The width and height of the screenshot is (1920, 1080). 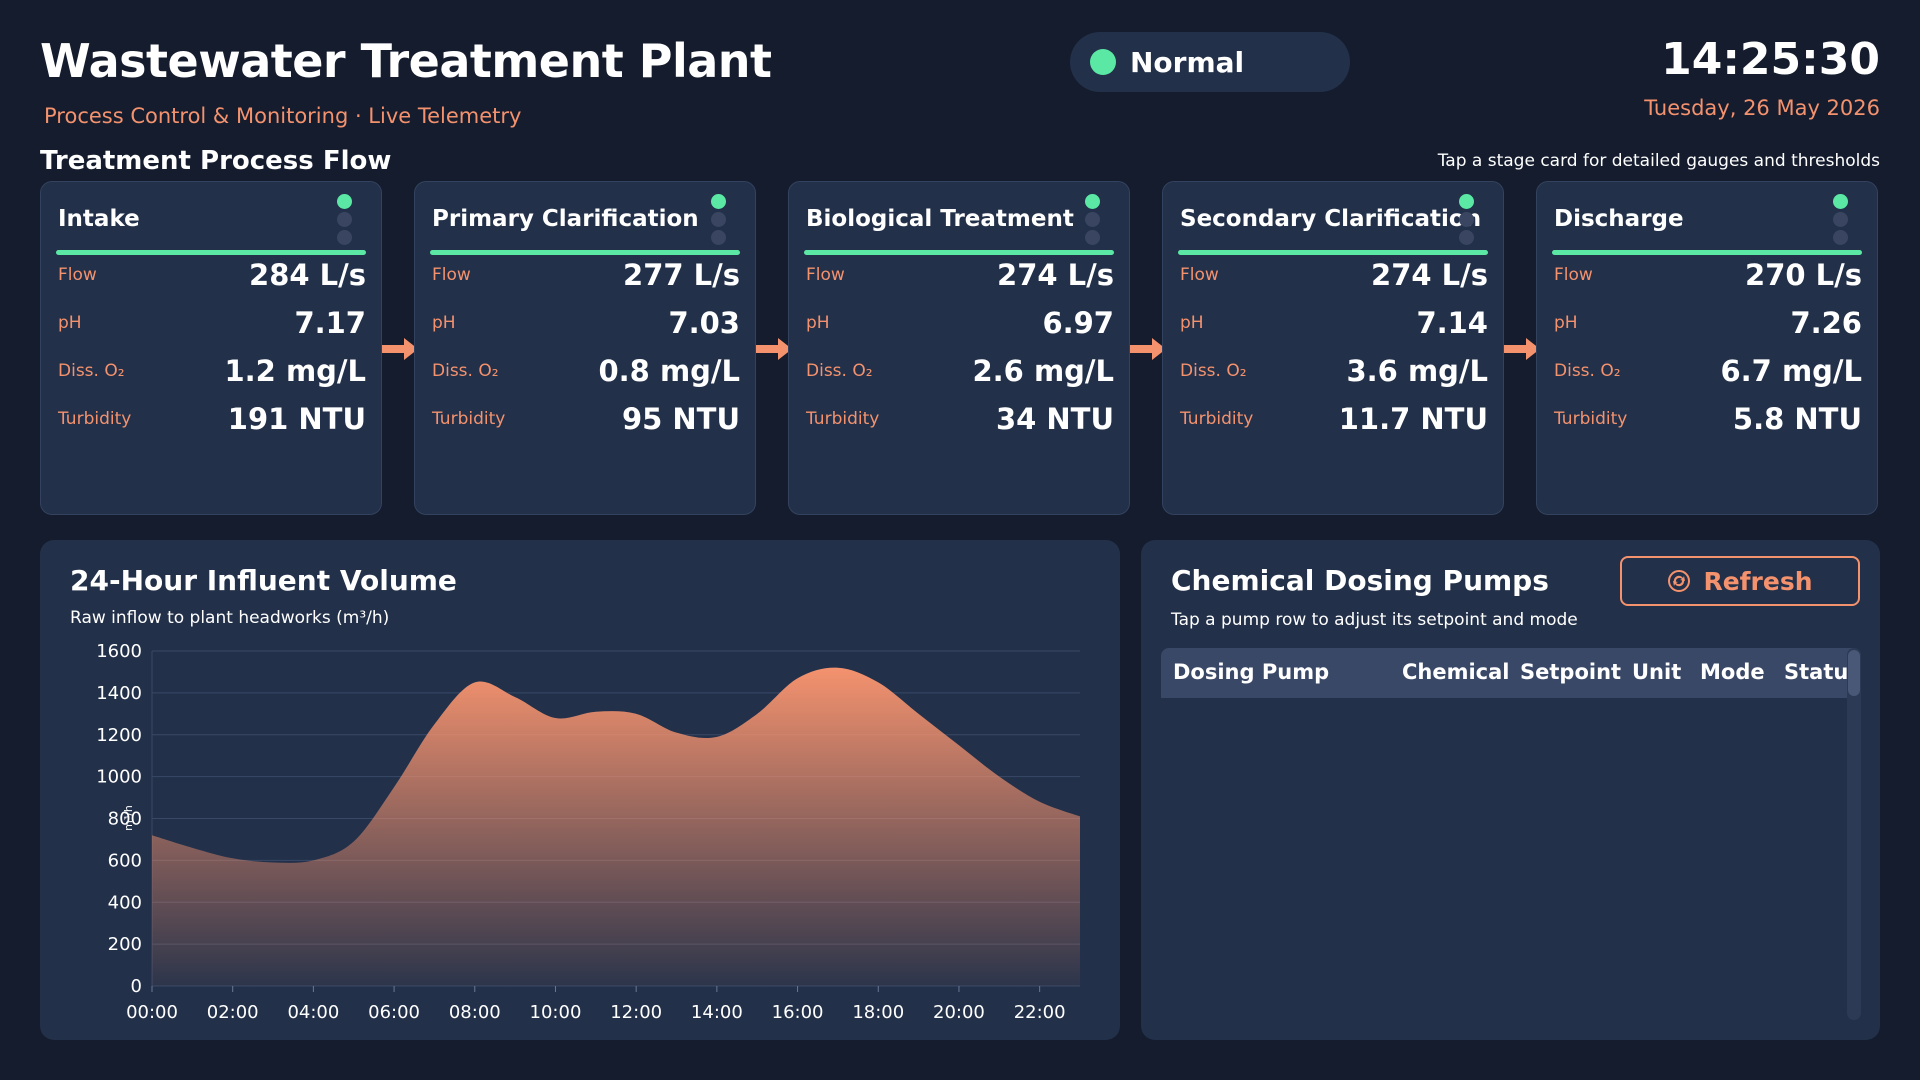 What do you see at coordinates (1187, 62) in the screenshot?
I see `status-text: Normal` at bounding box center [1187, 62].